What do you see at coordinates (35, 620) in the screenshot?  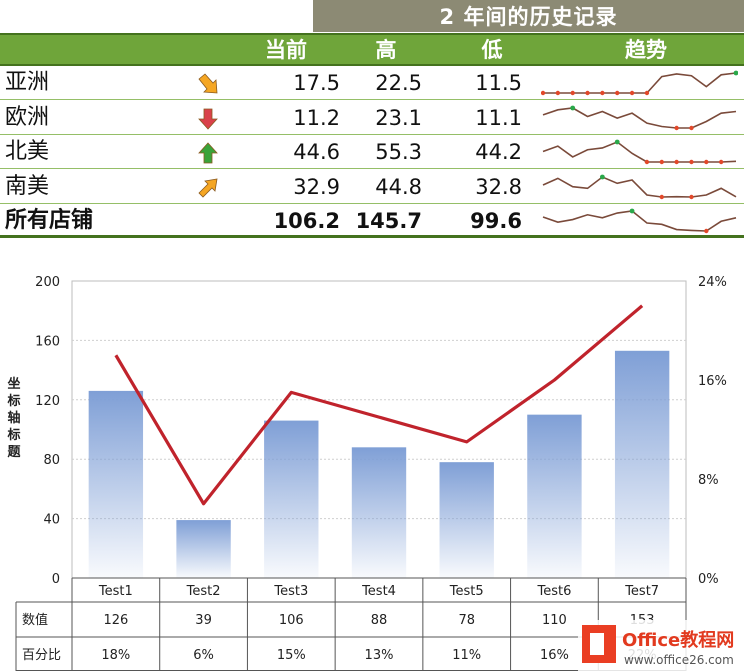 I see `data-table-row-label: 数值` at bounding box center [35, 620].